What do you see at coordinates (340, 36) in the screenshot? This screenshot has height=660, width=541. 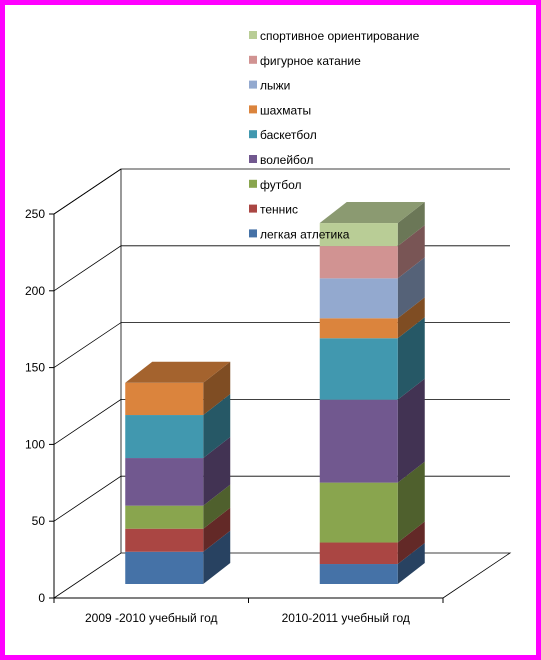 I see `legend-label: спортивное ориентирование` at bounding box center [340, 36].